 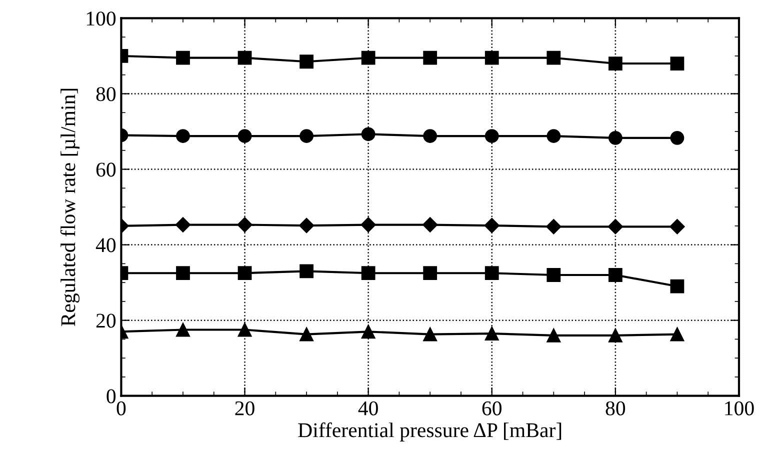 I want to click on x-tick-label: 60, so click(x=492, y=408).